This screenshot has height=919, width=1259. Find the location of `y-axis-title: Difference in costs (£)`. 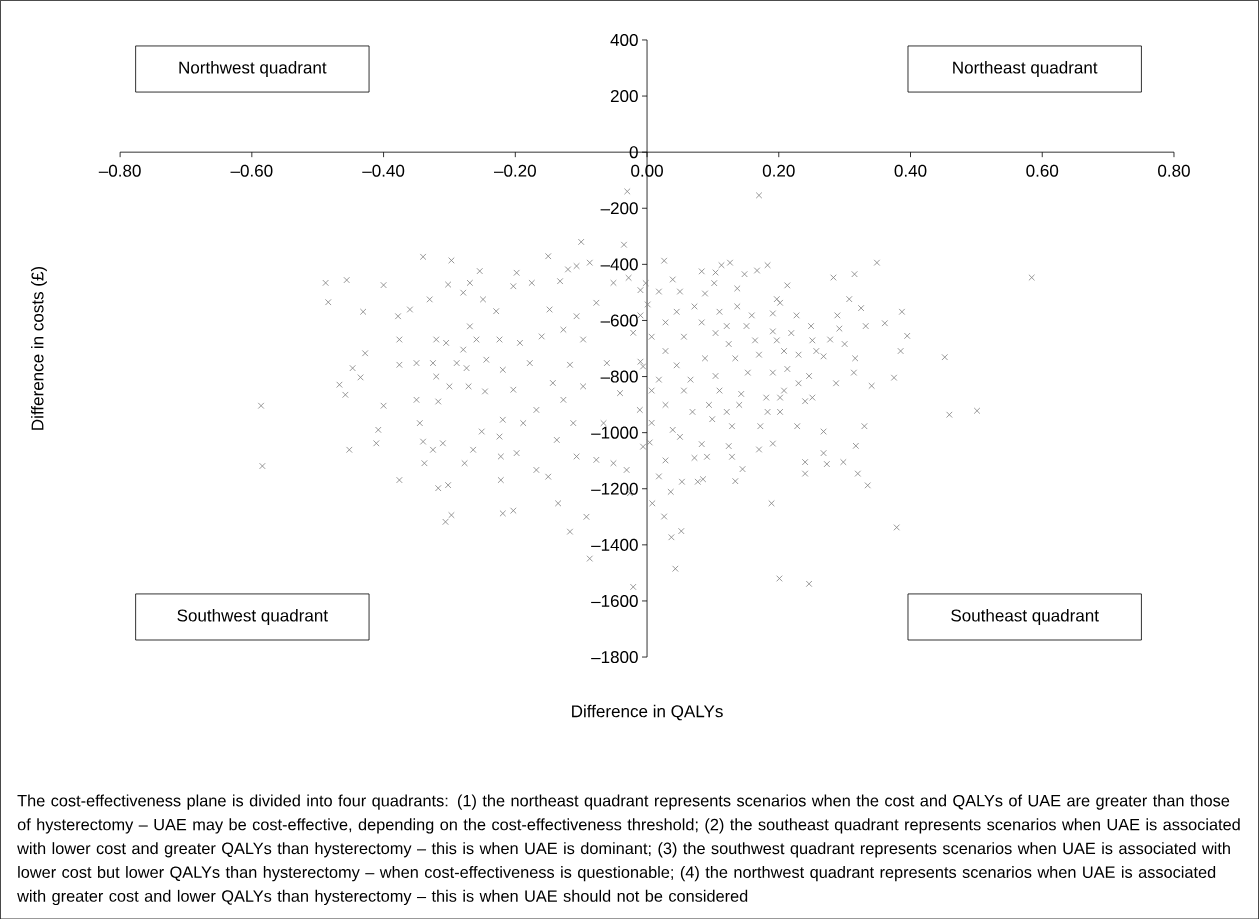

y-axis-title: Difference in costs (£) is located at coordinates (39, 348).